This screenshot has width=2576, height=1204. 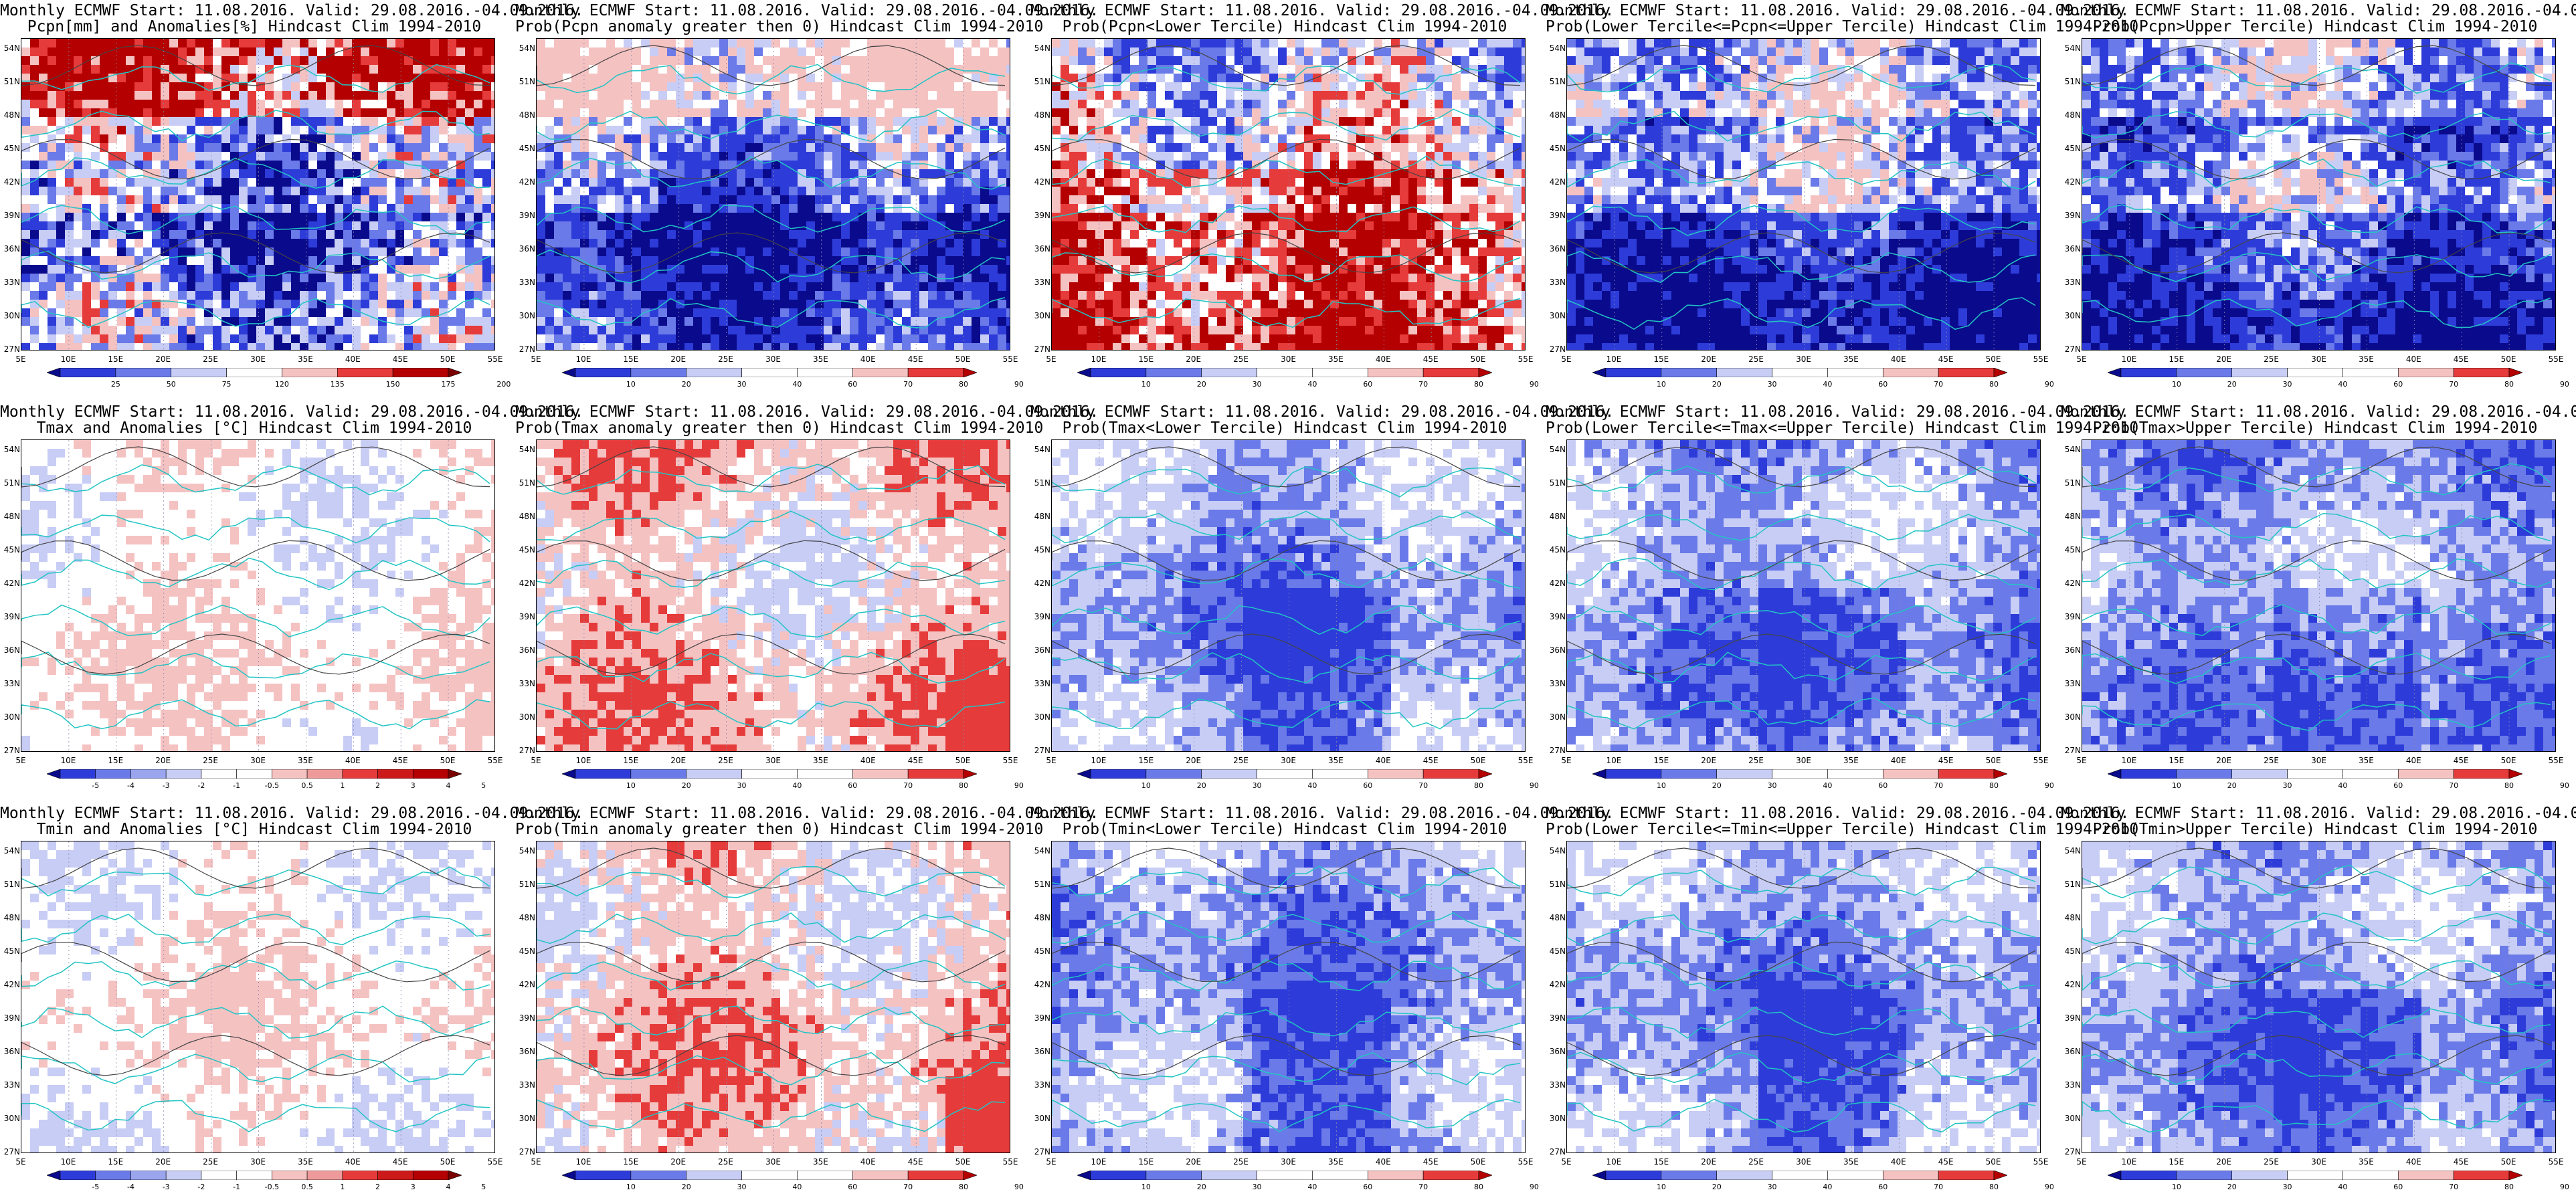 What do you see at coordinates (272, 785) in the screenshot?
I see `colorbar-tick-label: -0.5` at bounding box center [272, 785].